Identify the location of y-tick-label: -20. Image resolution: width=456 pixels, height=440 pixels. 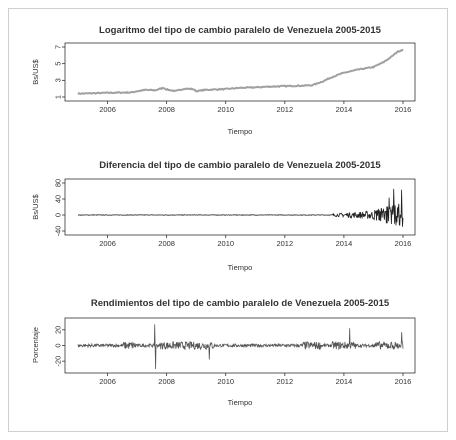
(58, 361).